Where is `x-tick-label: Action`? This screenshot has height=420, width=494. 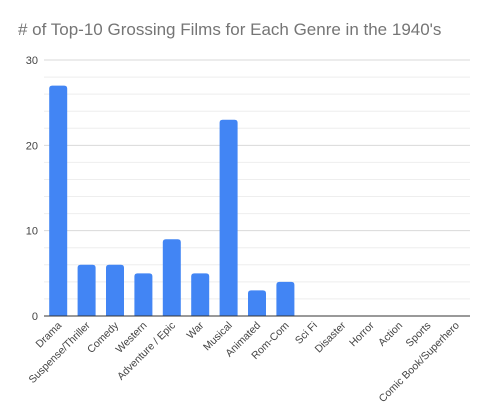 x-tick-label: Action is located at coordinates (390, 334).